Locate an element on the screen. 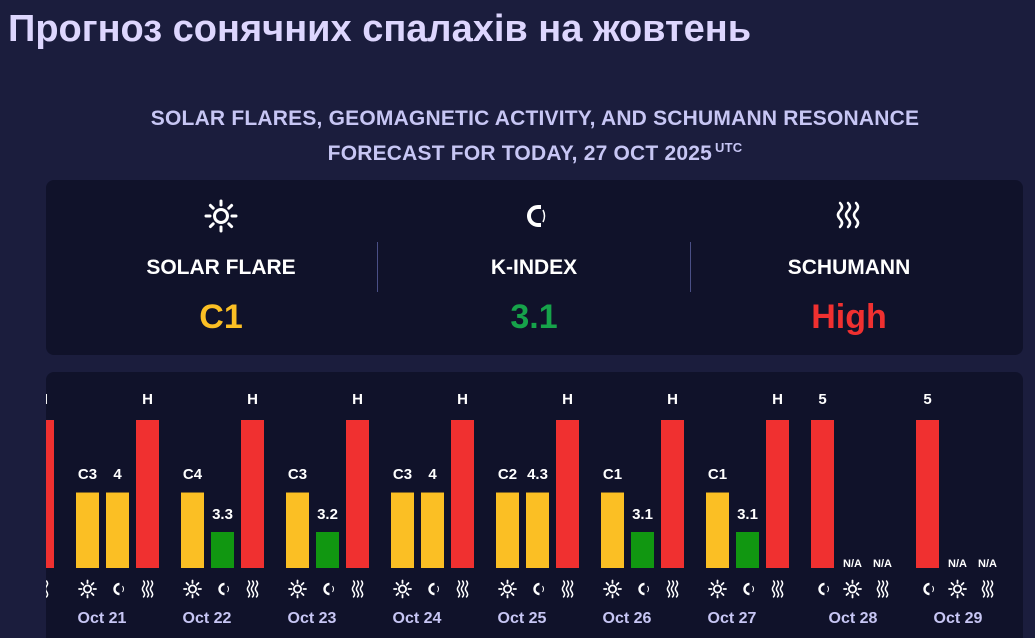  schumann-label: SCHUMANN is located at coordinates (849, 267).